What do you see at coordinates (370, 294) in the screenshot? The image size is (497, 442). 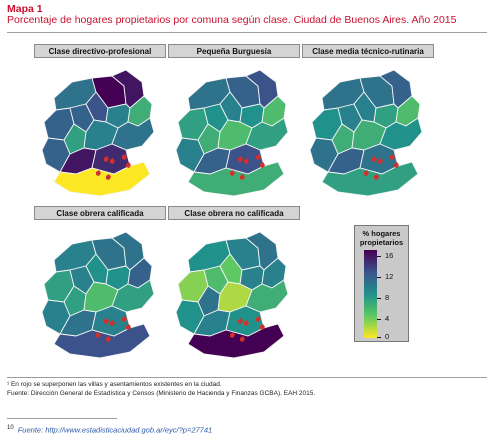 I see `legend-color-bar` at bounding box center [370, 294].